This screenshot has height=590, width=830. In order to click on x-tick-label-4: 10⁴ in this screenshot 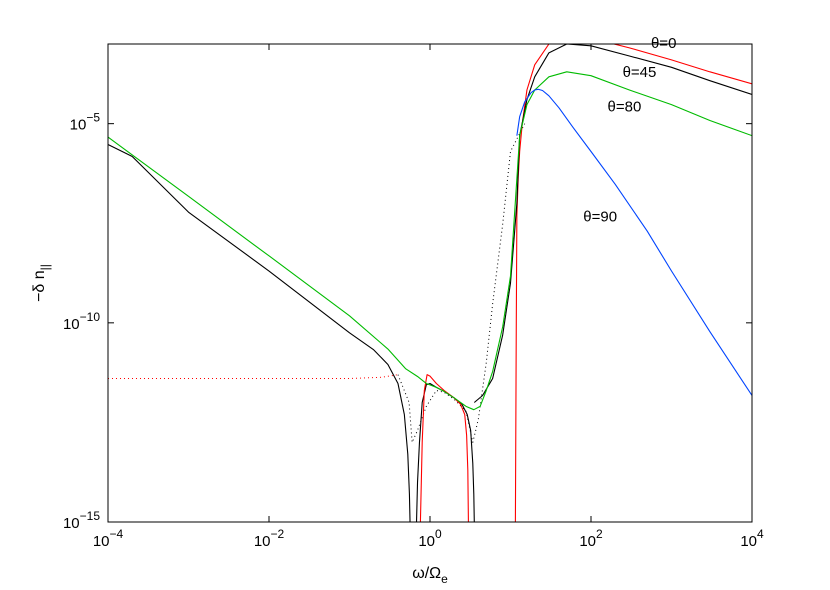, I will do `click(752, 538)`.